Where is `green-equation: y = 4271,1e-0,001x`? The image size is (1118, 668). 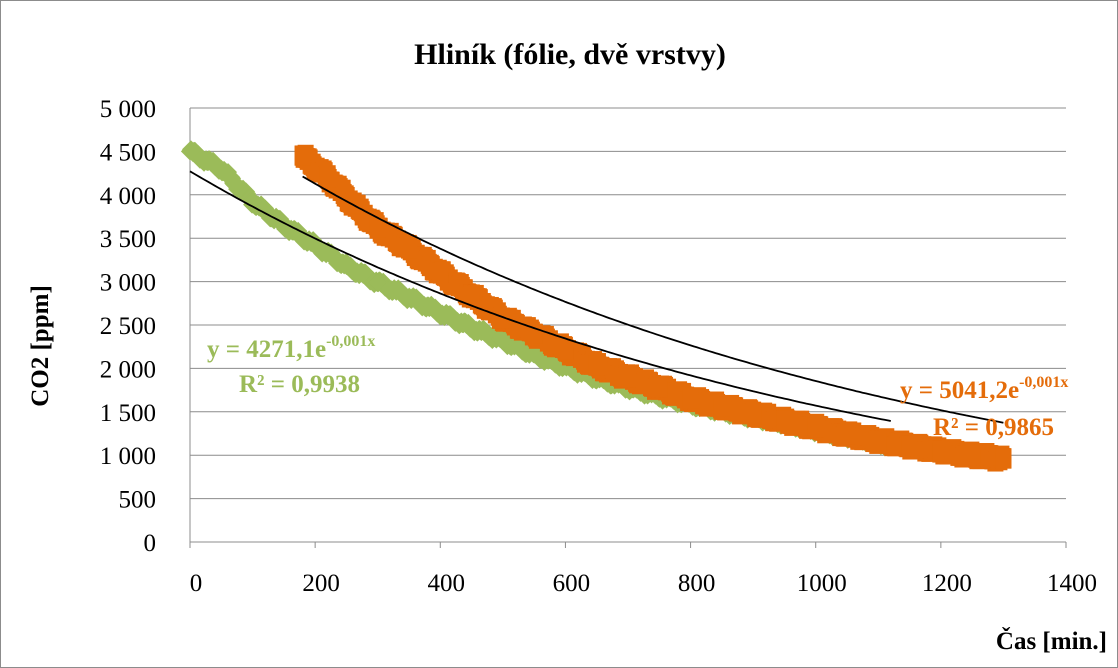
green-equation: y = 4271,1e-0,001x is located at coordinates (291, 348).